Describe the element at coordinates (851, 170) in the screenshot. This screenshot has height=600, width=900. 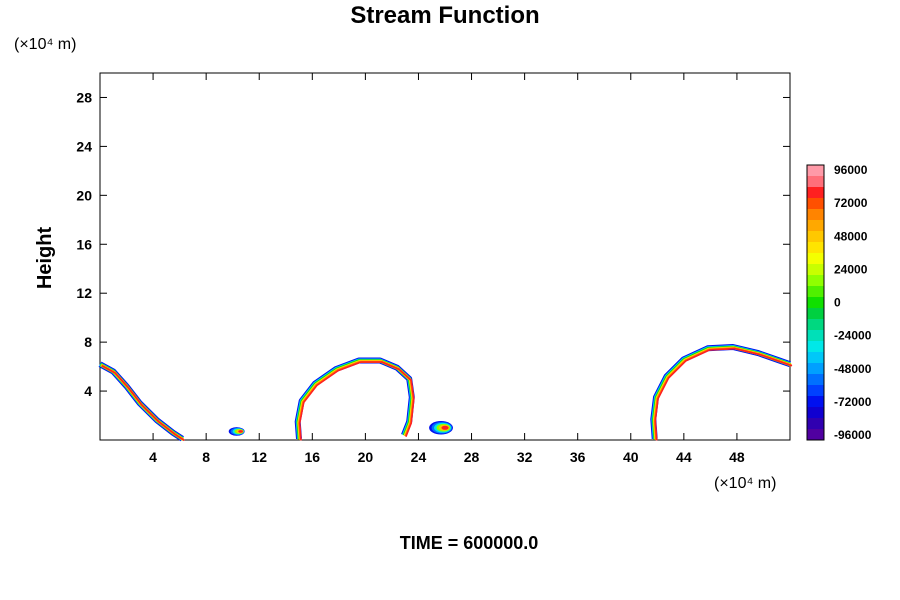
I see `colorbar-label: 96000` at that location.